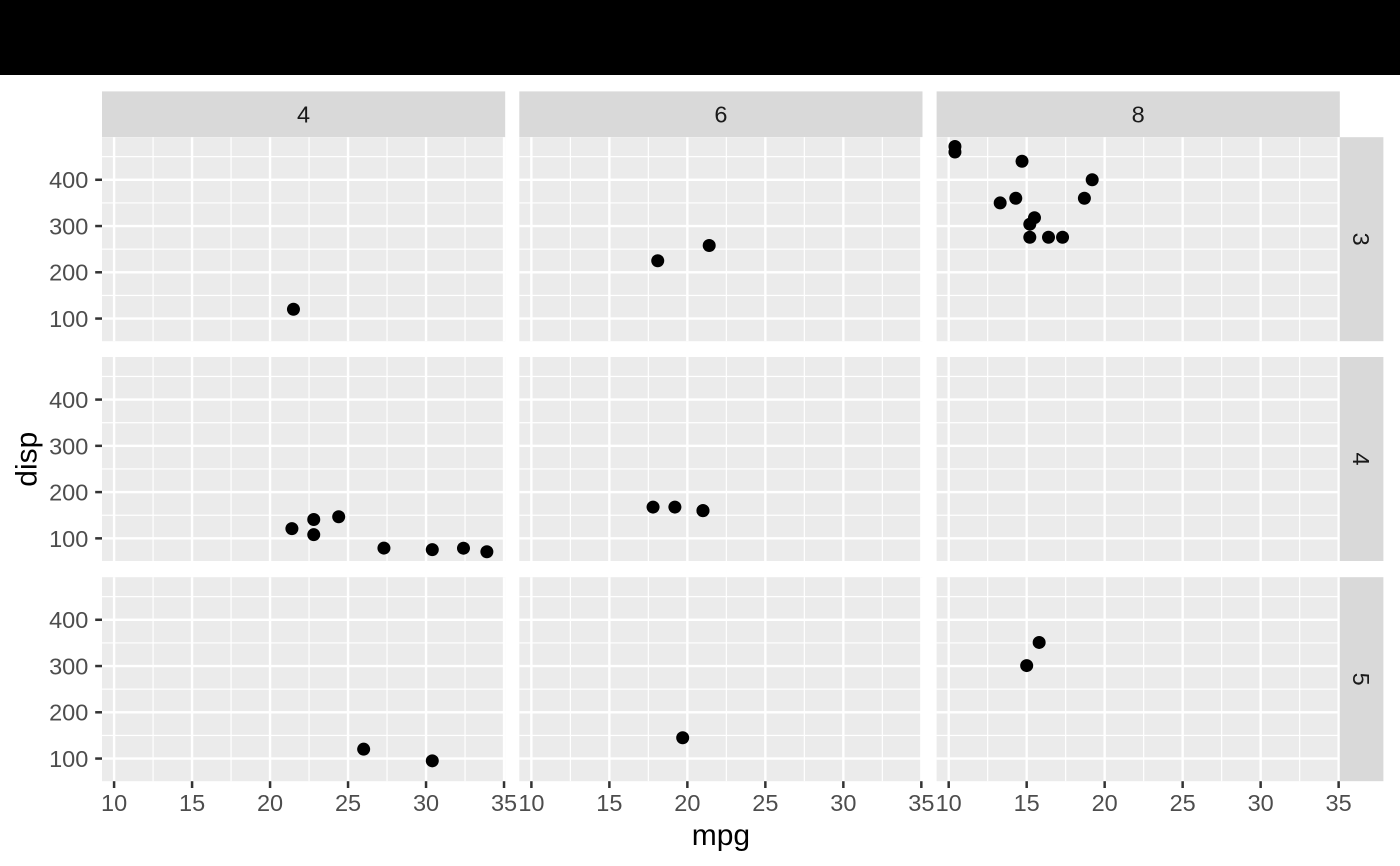 The image size is (1400, 866). I want to click on svg-text: 6, so click(720, 115).